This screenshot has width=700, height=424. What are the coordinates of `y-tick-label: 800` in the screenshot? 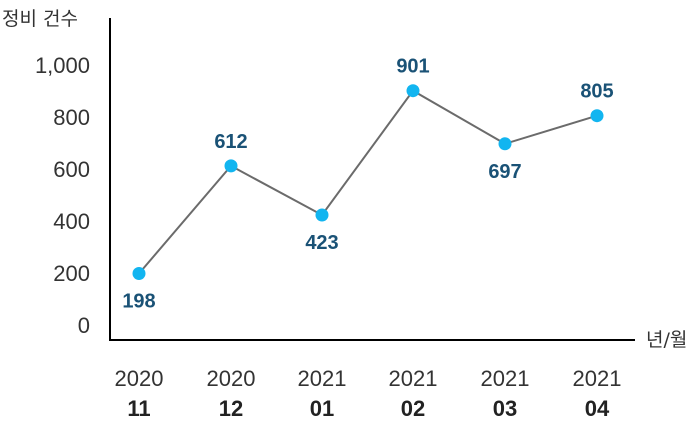 It's located at (71, 117).